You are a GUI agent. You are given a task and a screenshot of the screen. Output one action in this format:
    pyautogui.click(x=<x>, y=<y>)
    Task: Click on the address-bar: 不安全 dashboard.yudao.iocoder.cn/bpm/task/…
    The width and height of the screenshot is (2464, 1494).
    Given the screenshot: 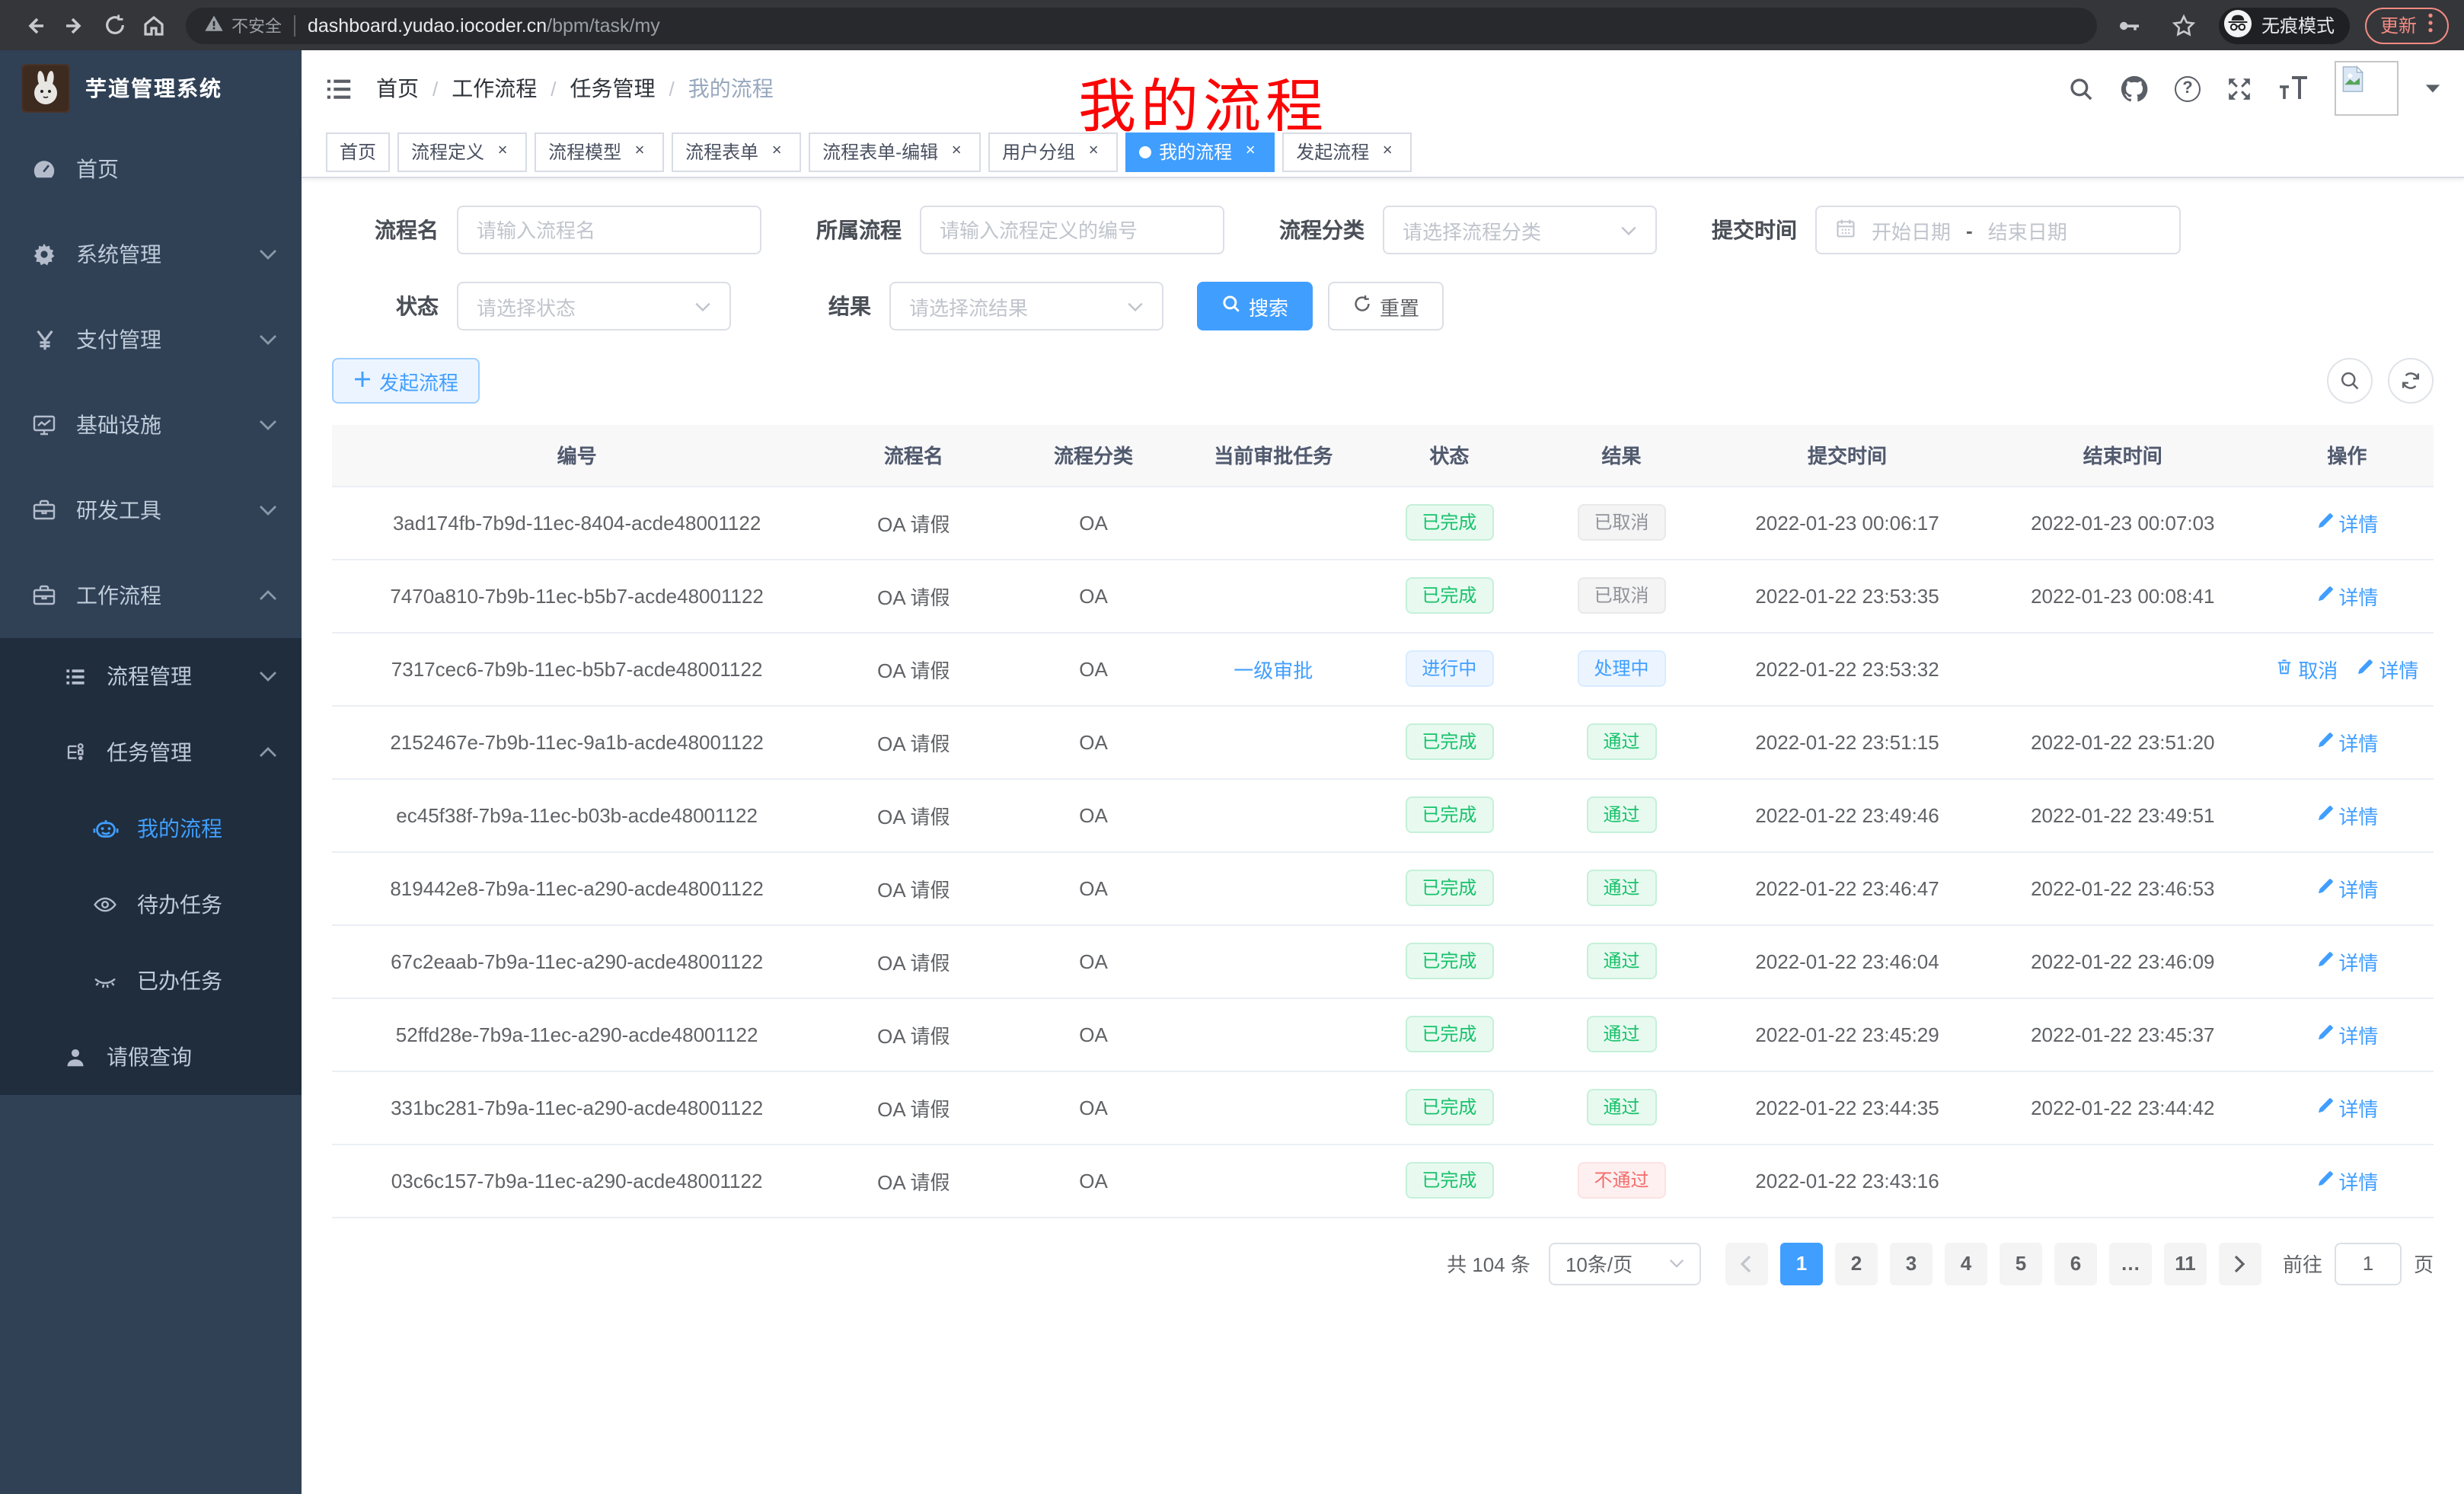 What is the action you would take?
    pyautogui.click(x=1141, y=25)
    